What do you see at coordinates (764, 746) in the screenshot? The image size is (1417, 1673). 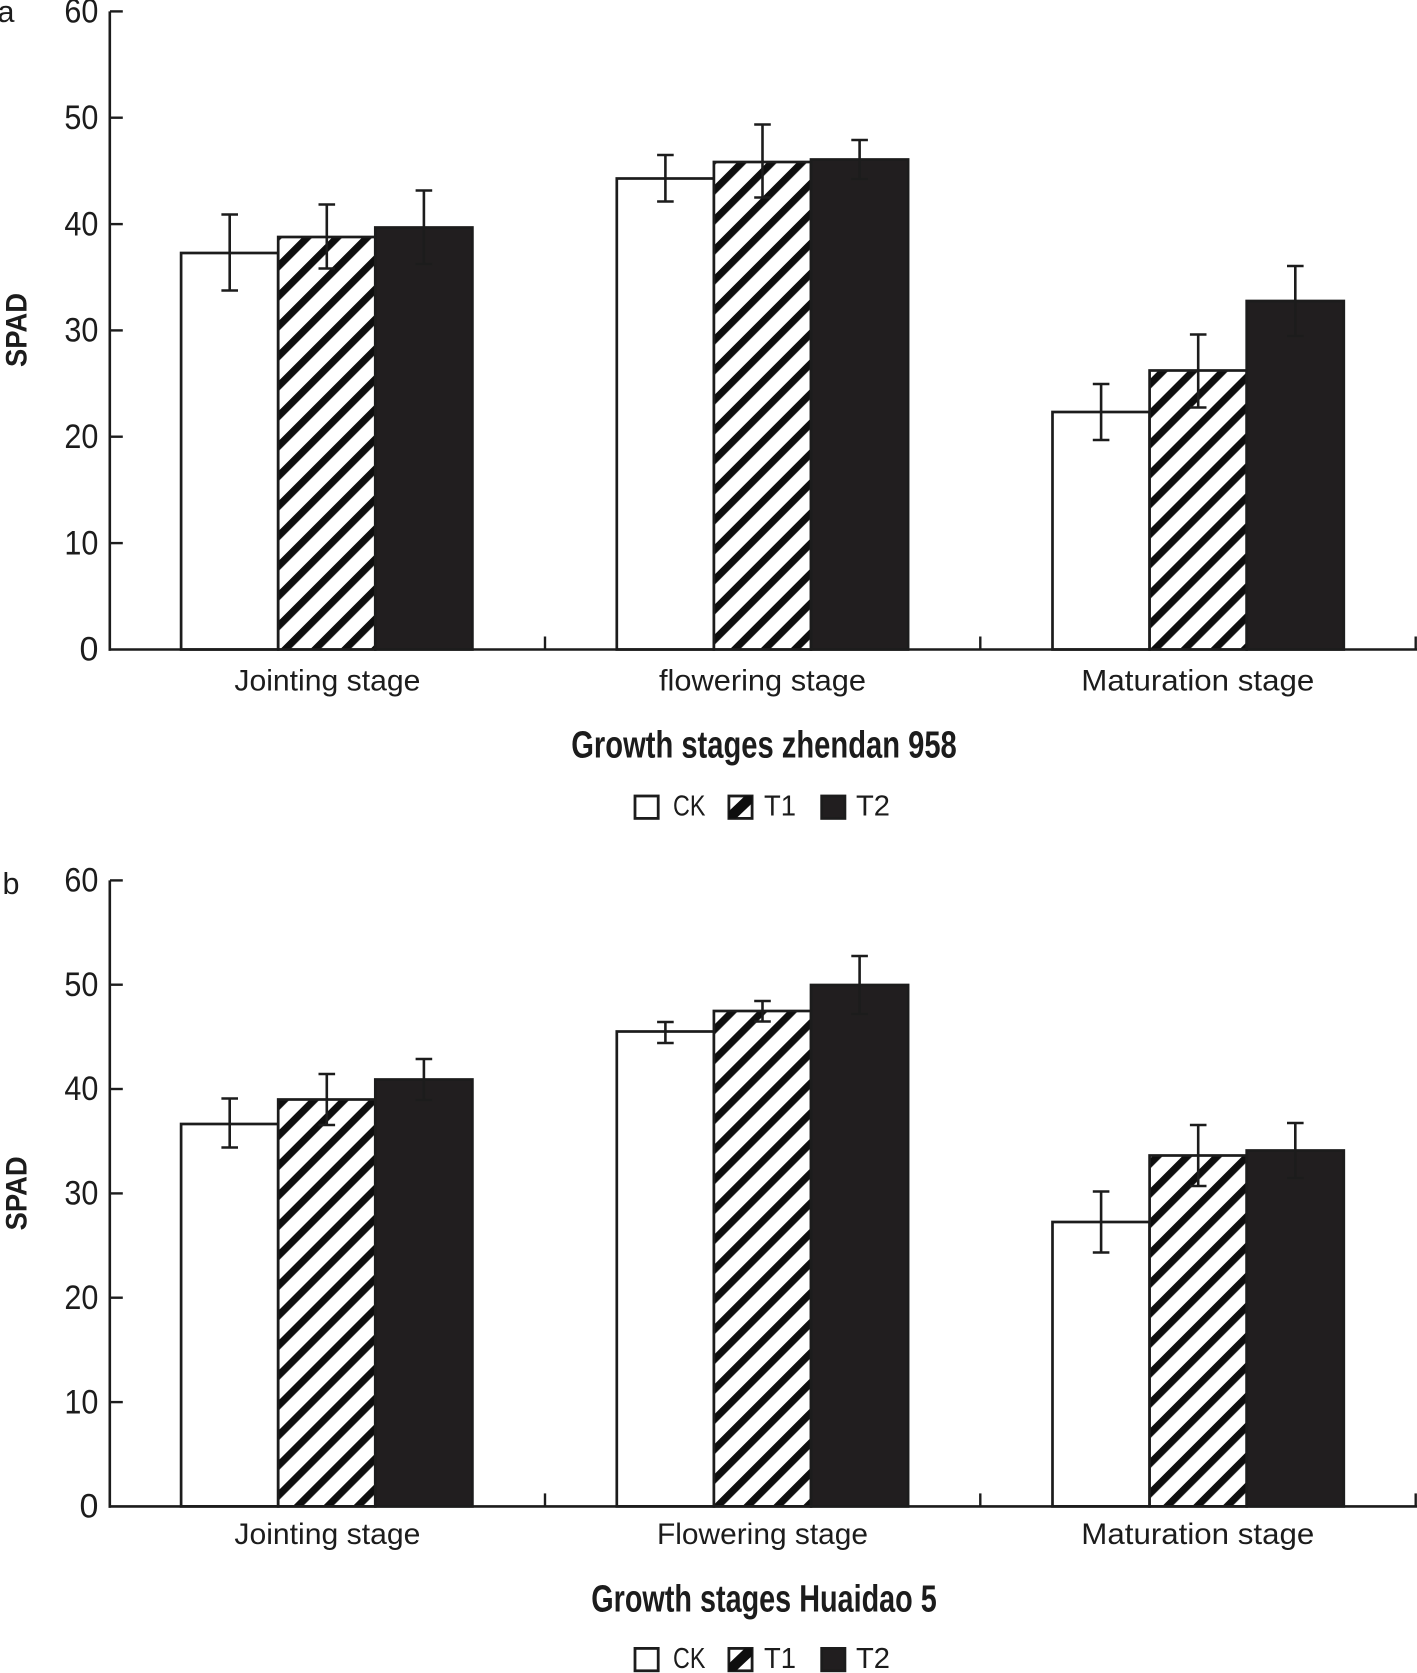 I see `svg-text: Growth stages zhendan 958` at bounding box center [764, 746].